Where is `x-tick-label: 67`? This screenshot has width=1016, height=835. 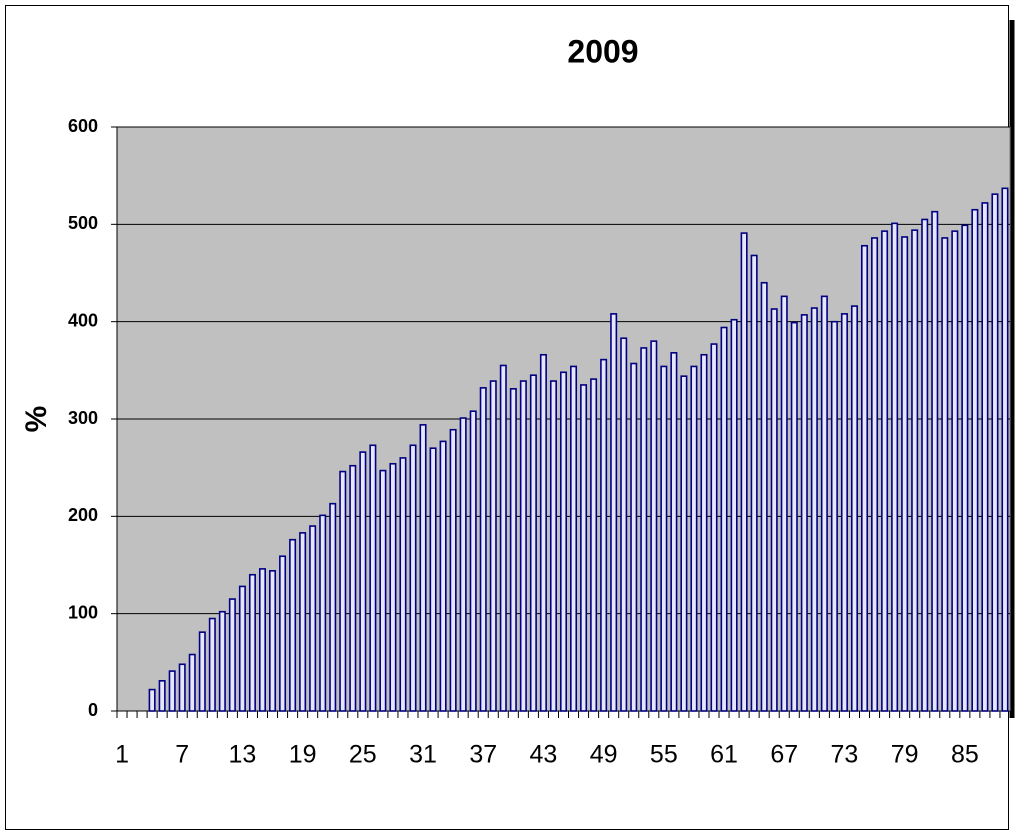
x-tick-label: 67 is located at coordinates (784, 755).